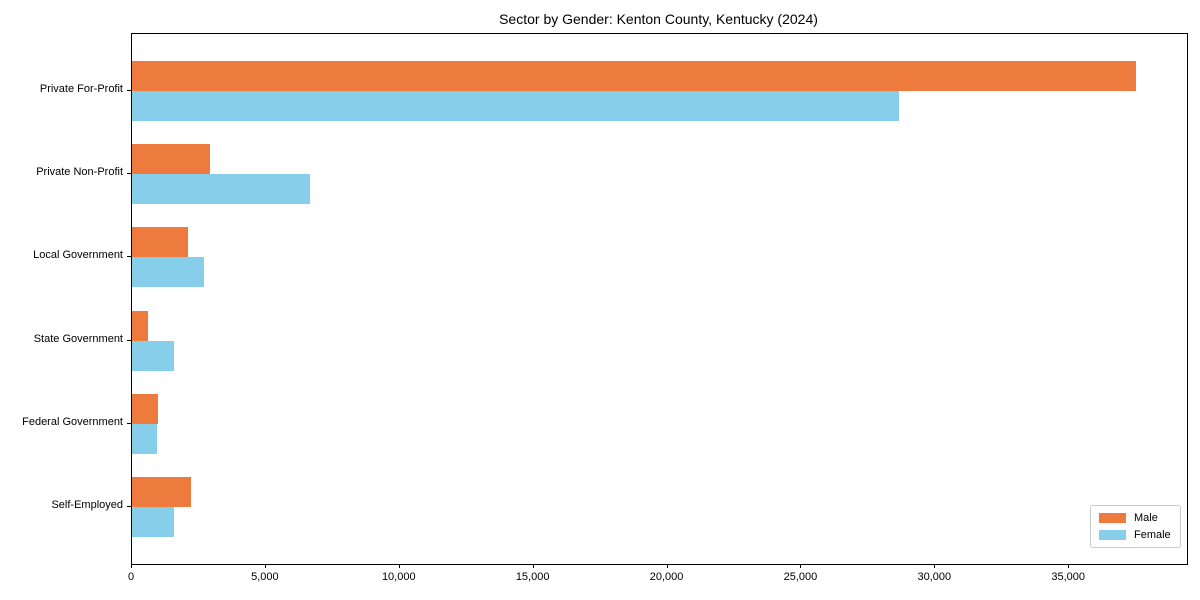 The image size is (1200, 600). I want to click on x-tick-label: 30,000, so click(934, 577).